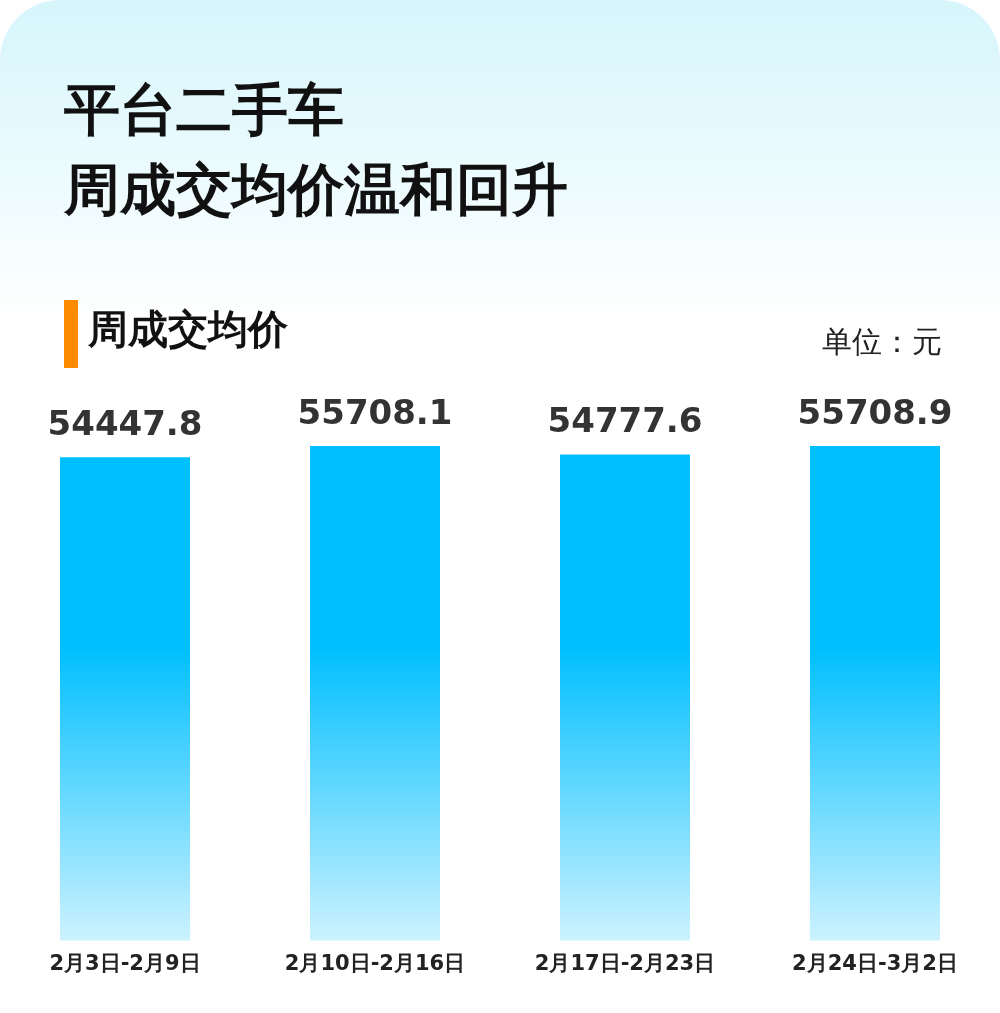 This screenshot has height=1013, width=1000. I want to click on chart-title: 平台二手车, so click(204, 110).